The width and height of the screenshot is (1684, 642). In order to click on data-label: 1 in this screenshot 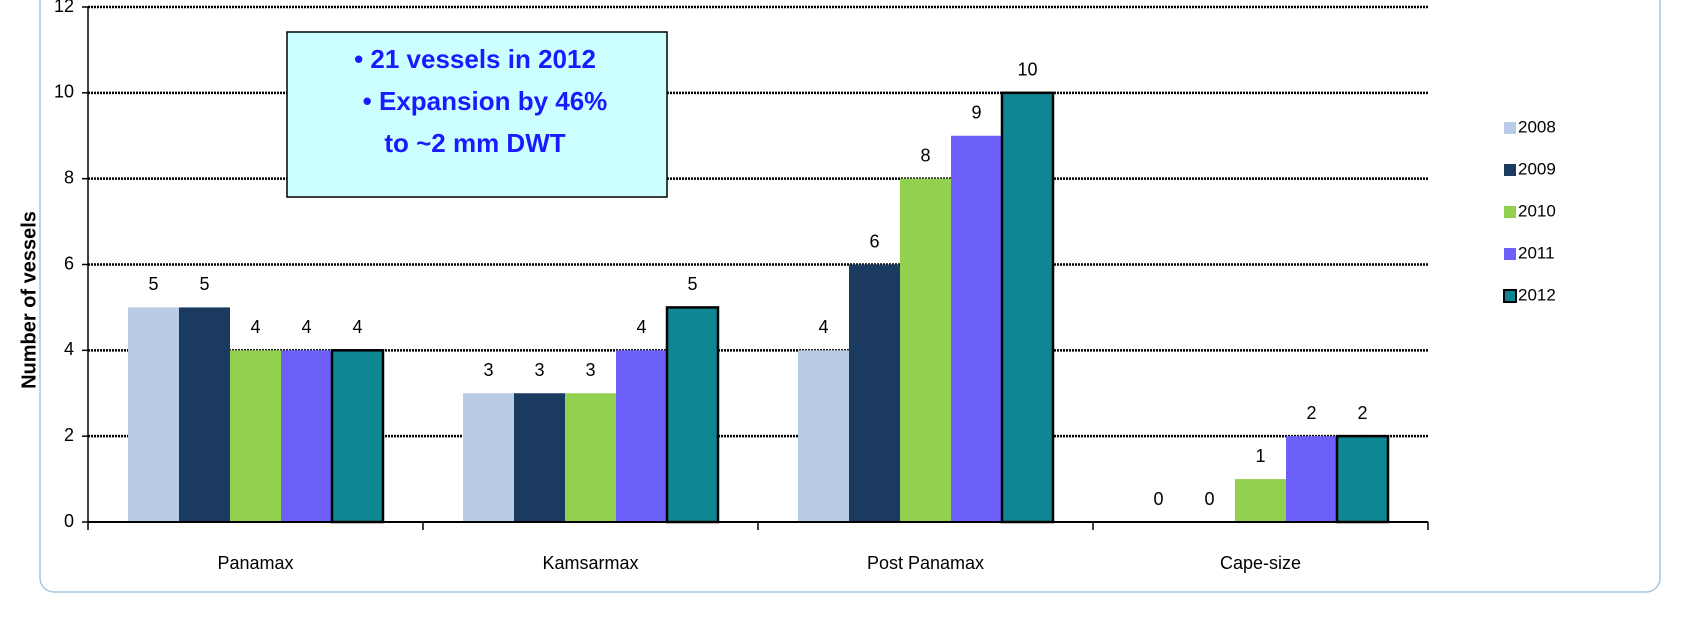, I will do `click(1260, 456)`.